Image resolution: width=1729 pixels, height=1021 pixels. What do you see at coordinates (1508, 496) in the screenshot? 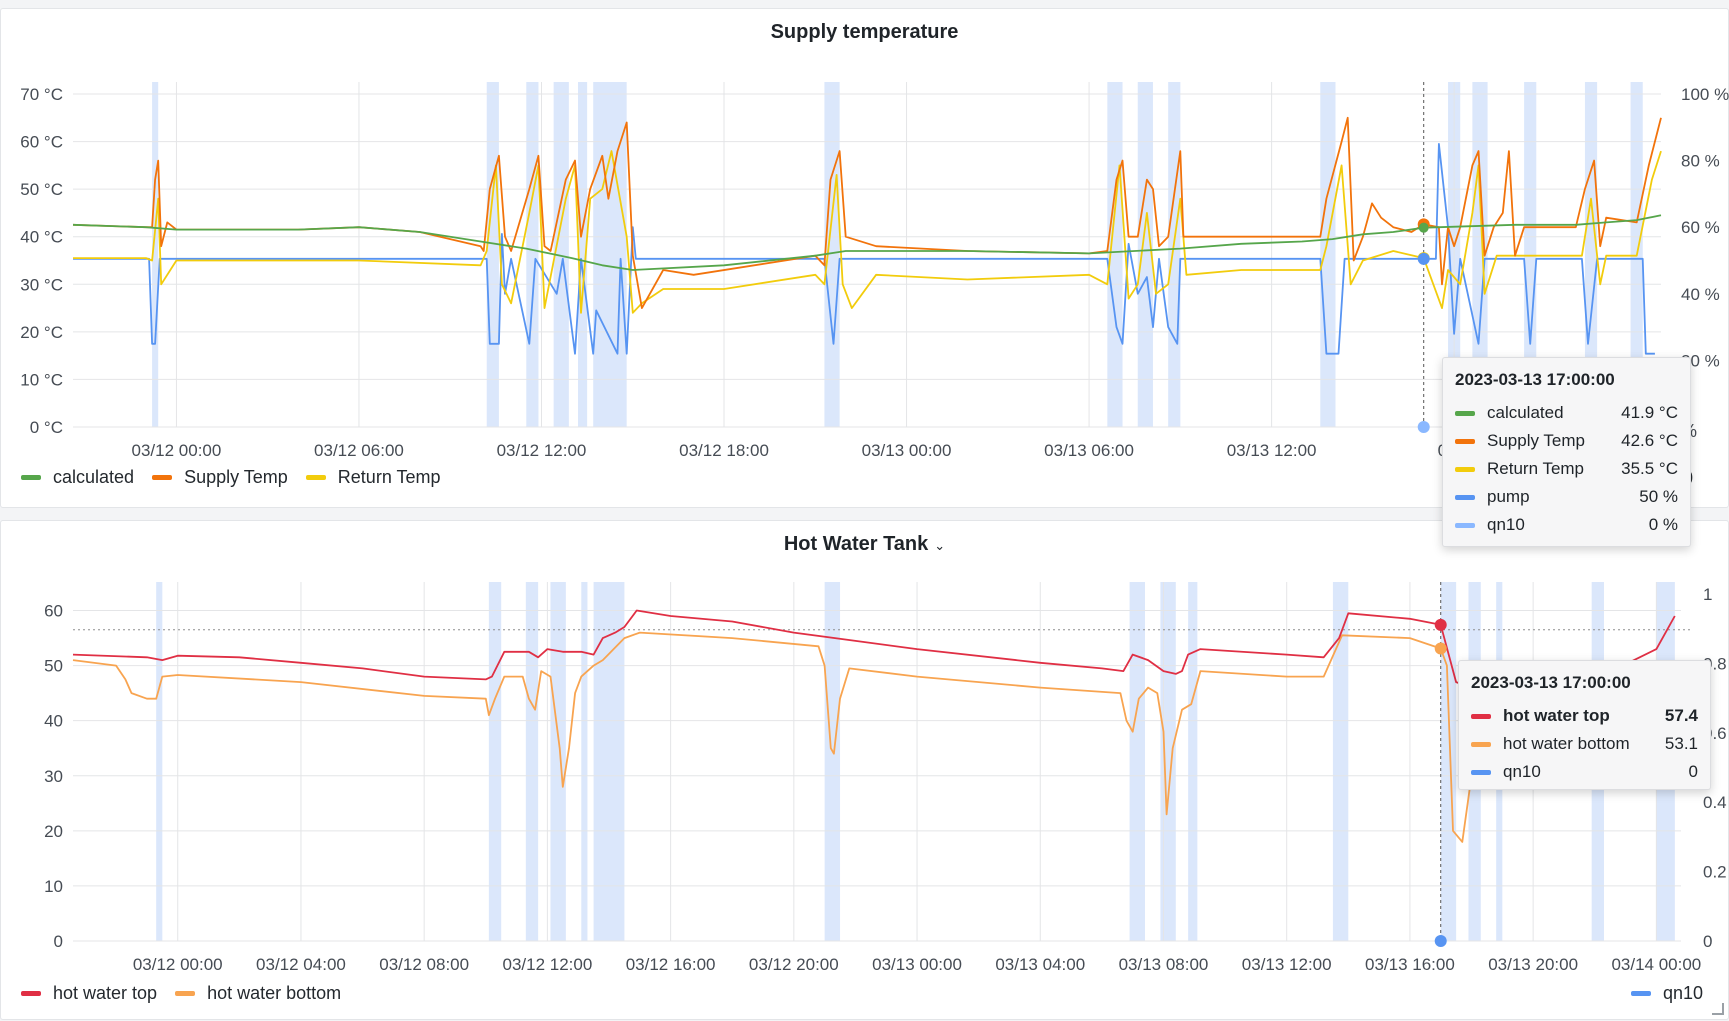
I see `tooltip-series-name: pump` at bounding box center [1508, 496].